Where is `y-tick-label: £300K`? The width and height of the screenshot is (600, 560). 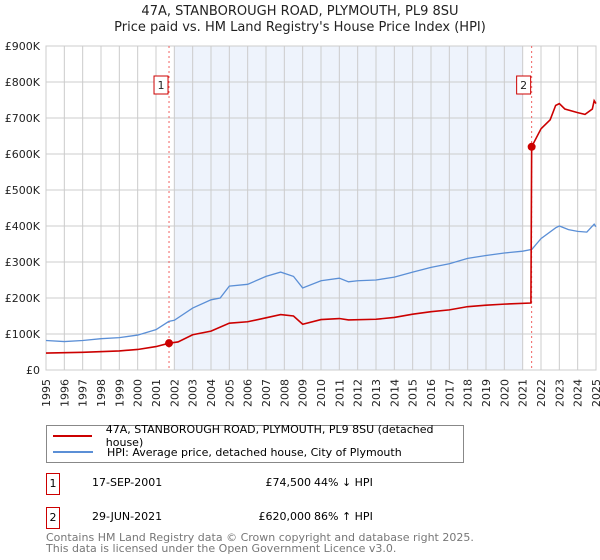 y-tick-label: £300K is located at coordinates (23, 262).